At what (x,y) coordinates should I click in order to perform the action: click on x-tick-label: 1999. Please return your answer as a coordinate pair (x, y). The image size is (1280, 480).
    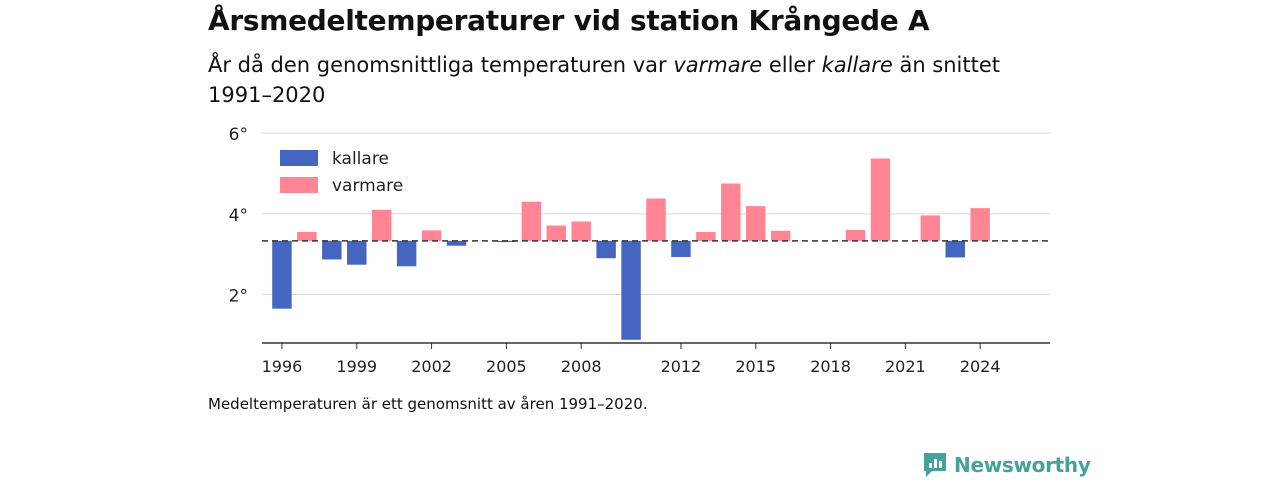
    Looking at the image, I should click on (356, 366).